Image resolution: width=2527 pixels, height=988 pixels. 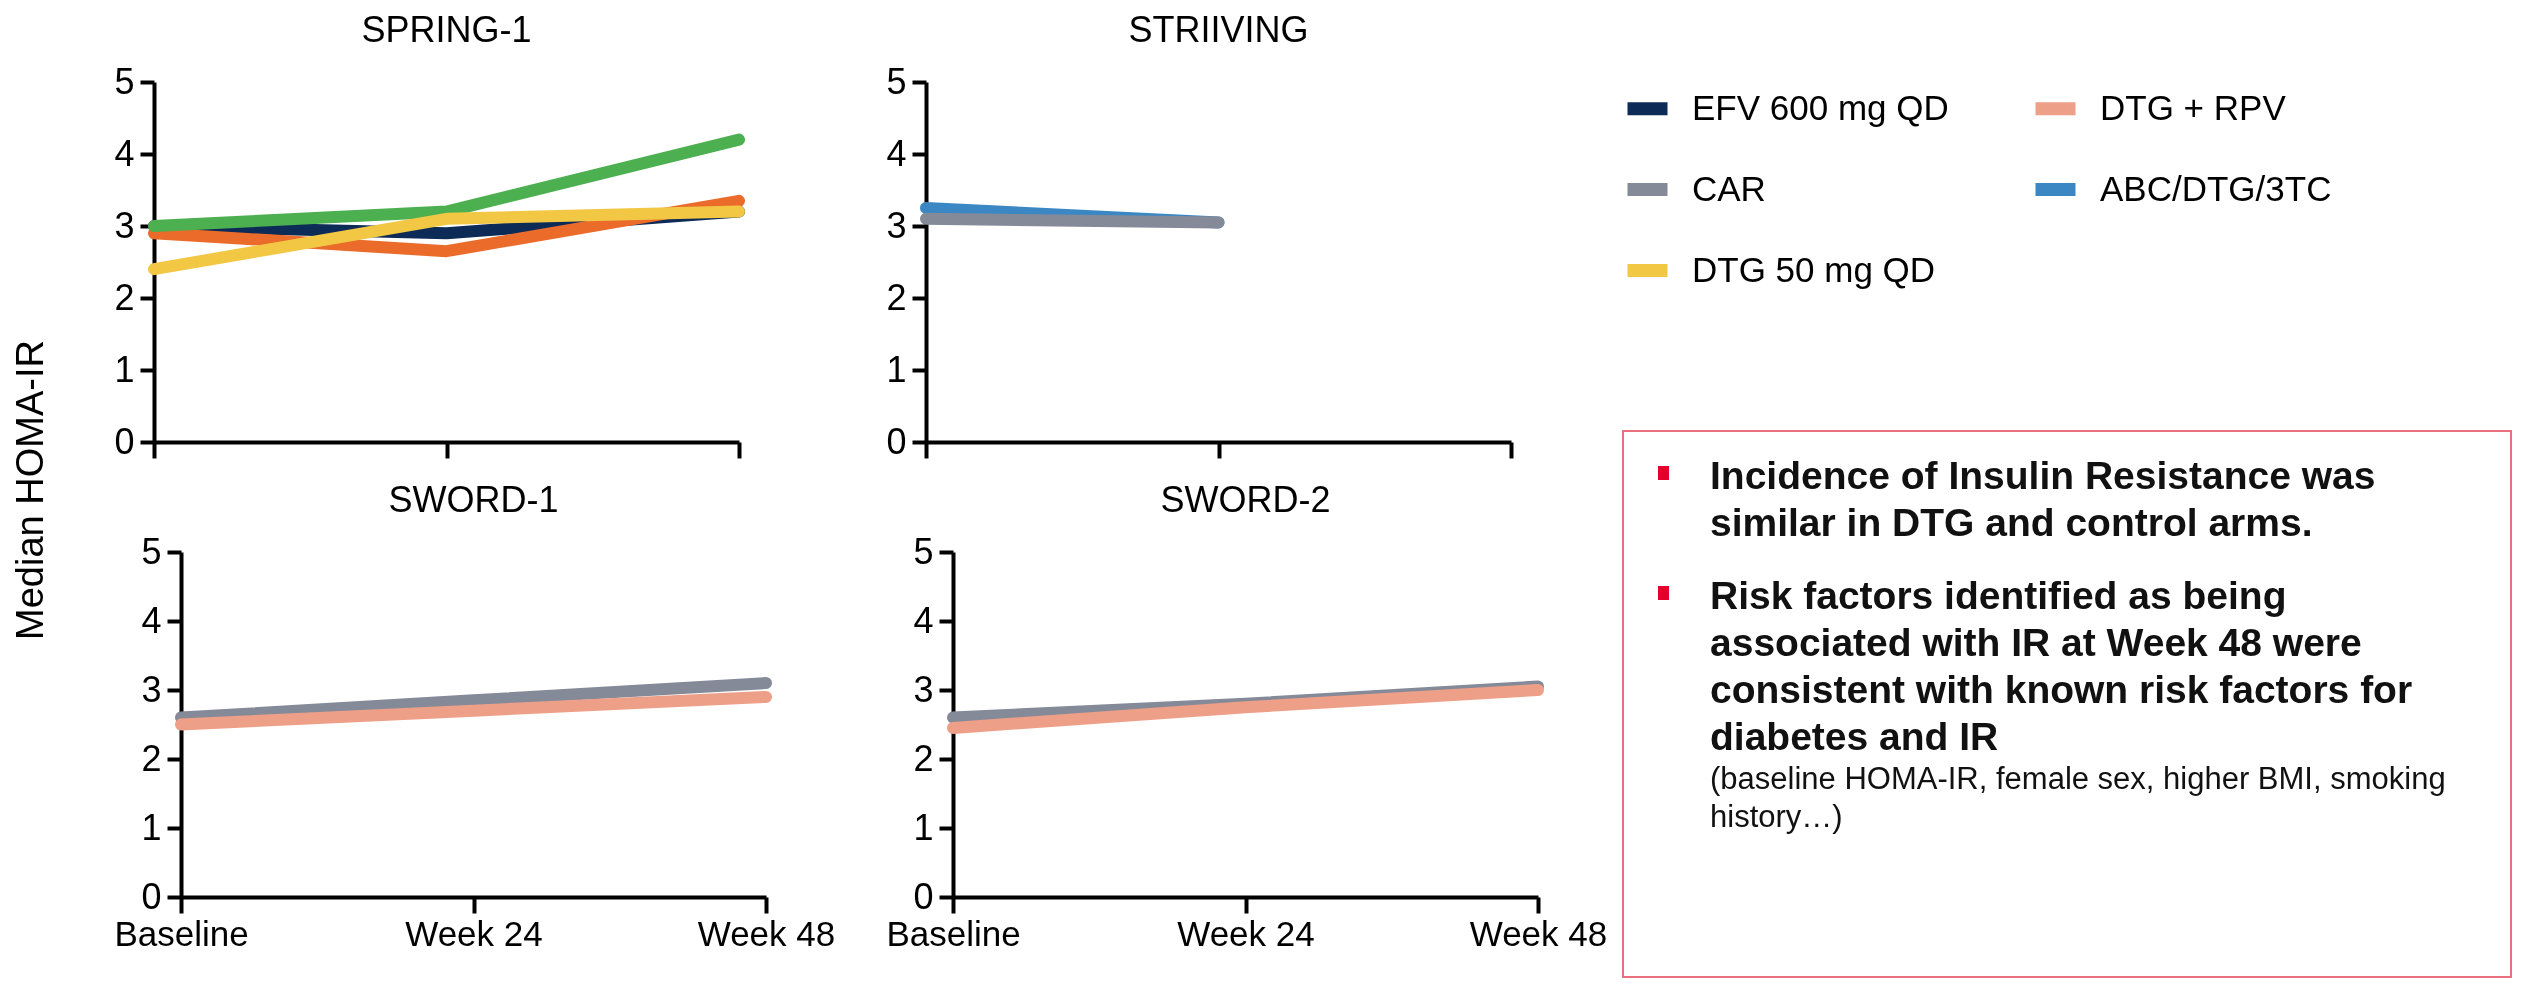 What do you see at coordinates (1218, 29) in the screenshot?
I see `chart-title: STRIIVING` at bounding box center [1218, 29].